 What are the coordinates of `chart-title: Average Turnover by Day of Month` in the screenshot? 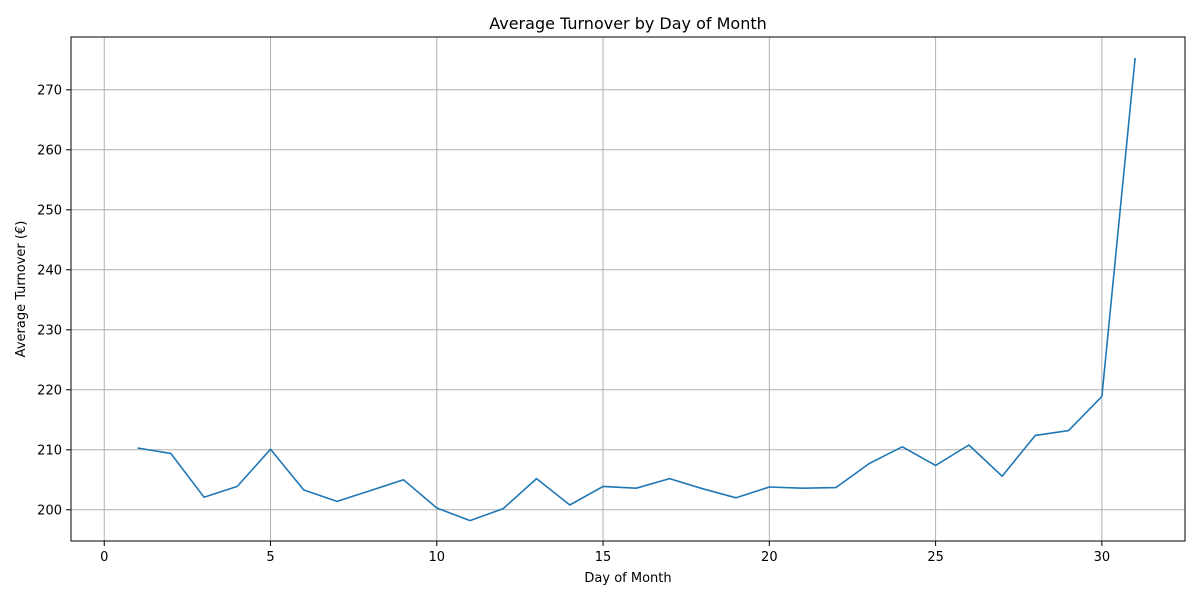 It's located at (628, 23).